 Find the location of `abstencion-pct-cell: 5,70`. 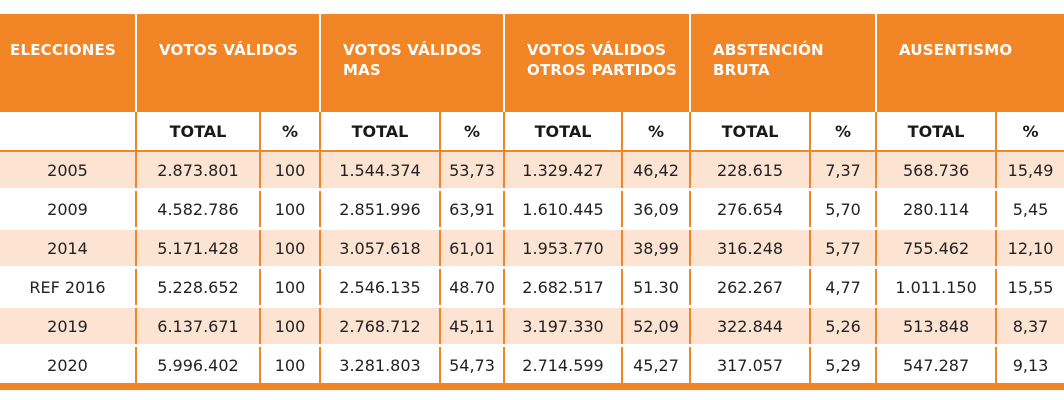

abstencion-pct-cell: 5,70 is located at coordinates (844, 209).